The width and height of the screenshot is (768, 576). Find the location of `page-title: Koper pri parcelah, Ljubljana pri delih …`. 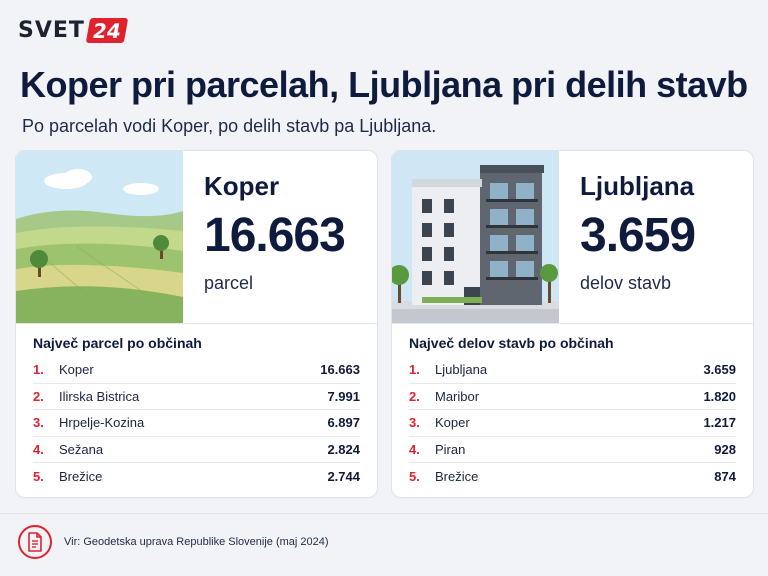

page-title: Koper pri parcelah, Ljubljana pri delih … is located at coordinates (384, 84).